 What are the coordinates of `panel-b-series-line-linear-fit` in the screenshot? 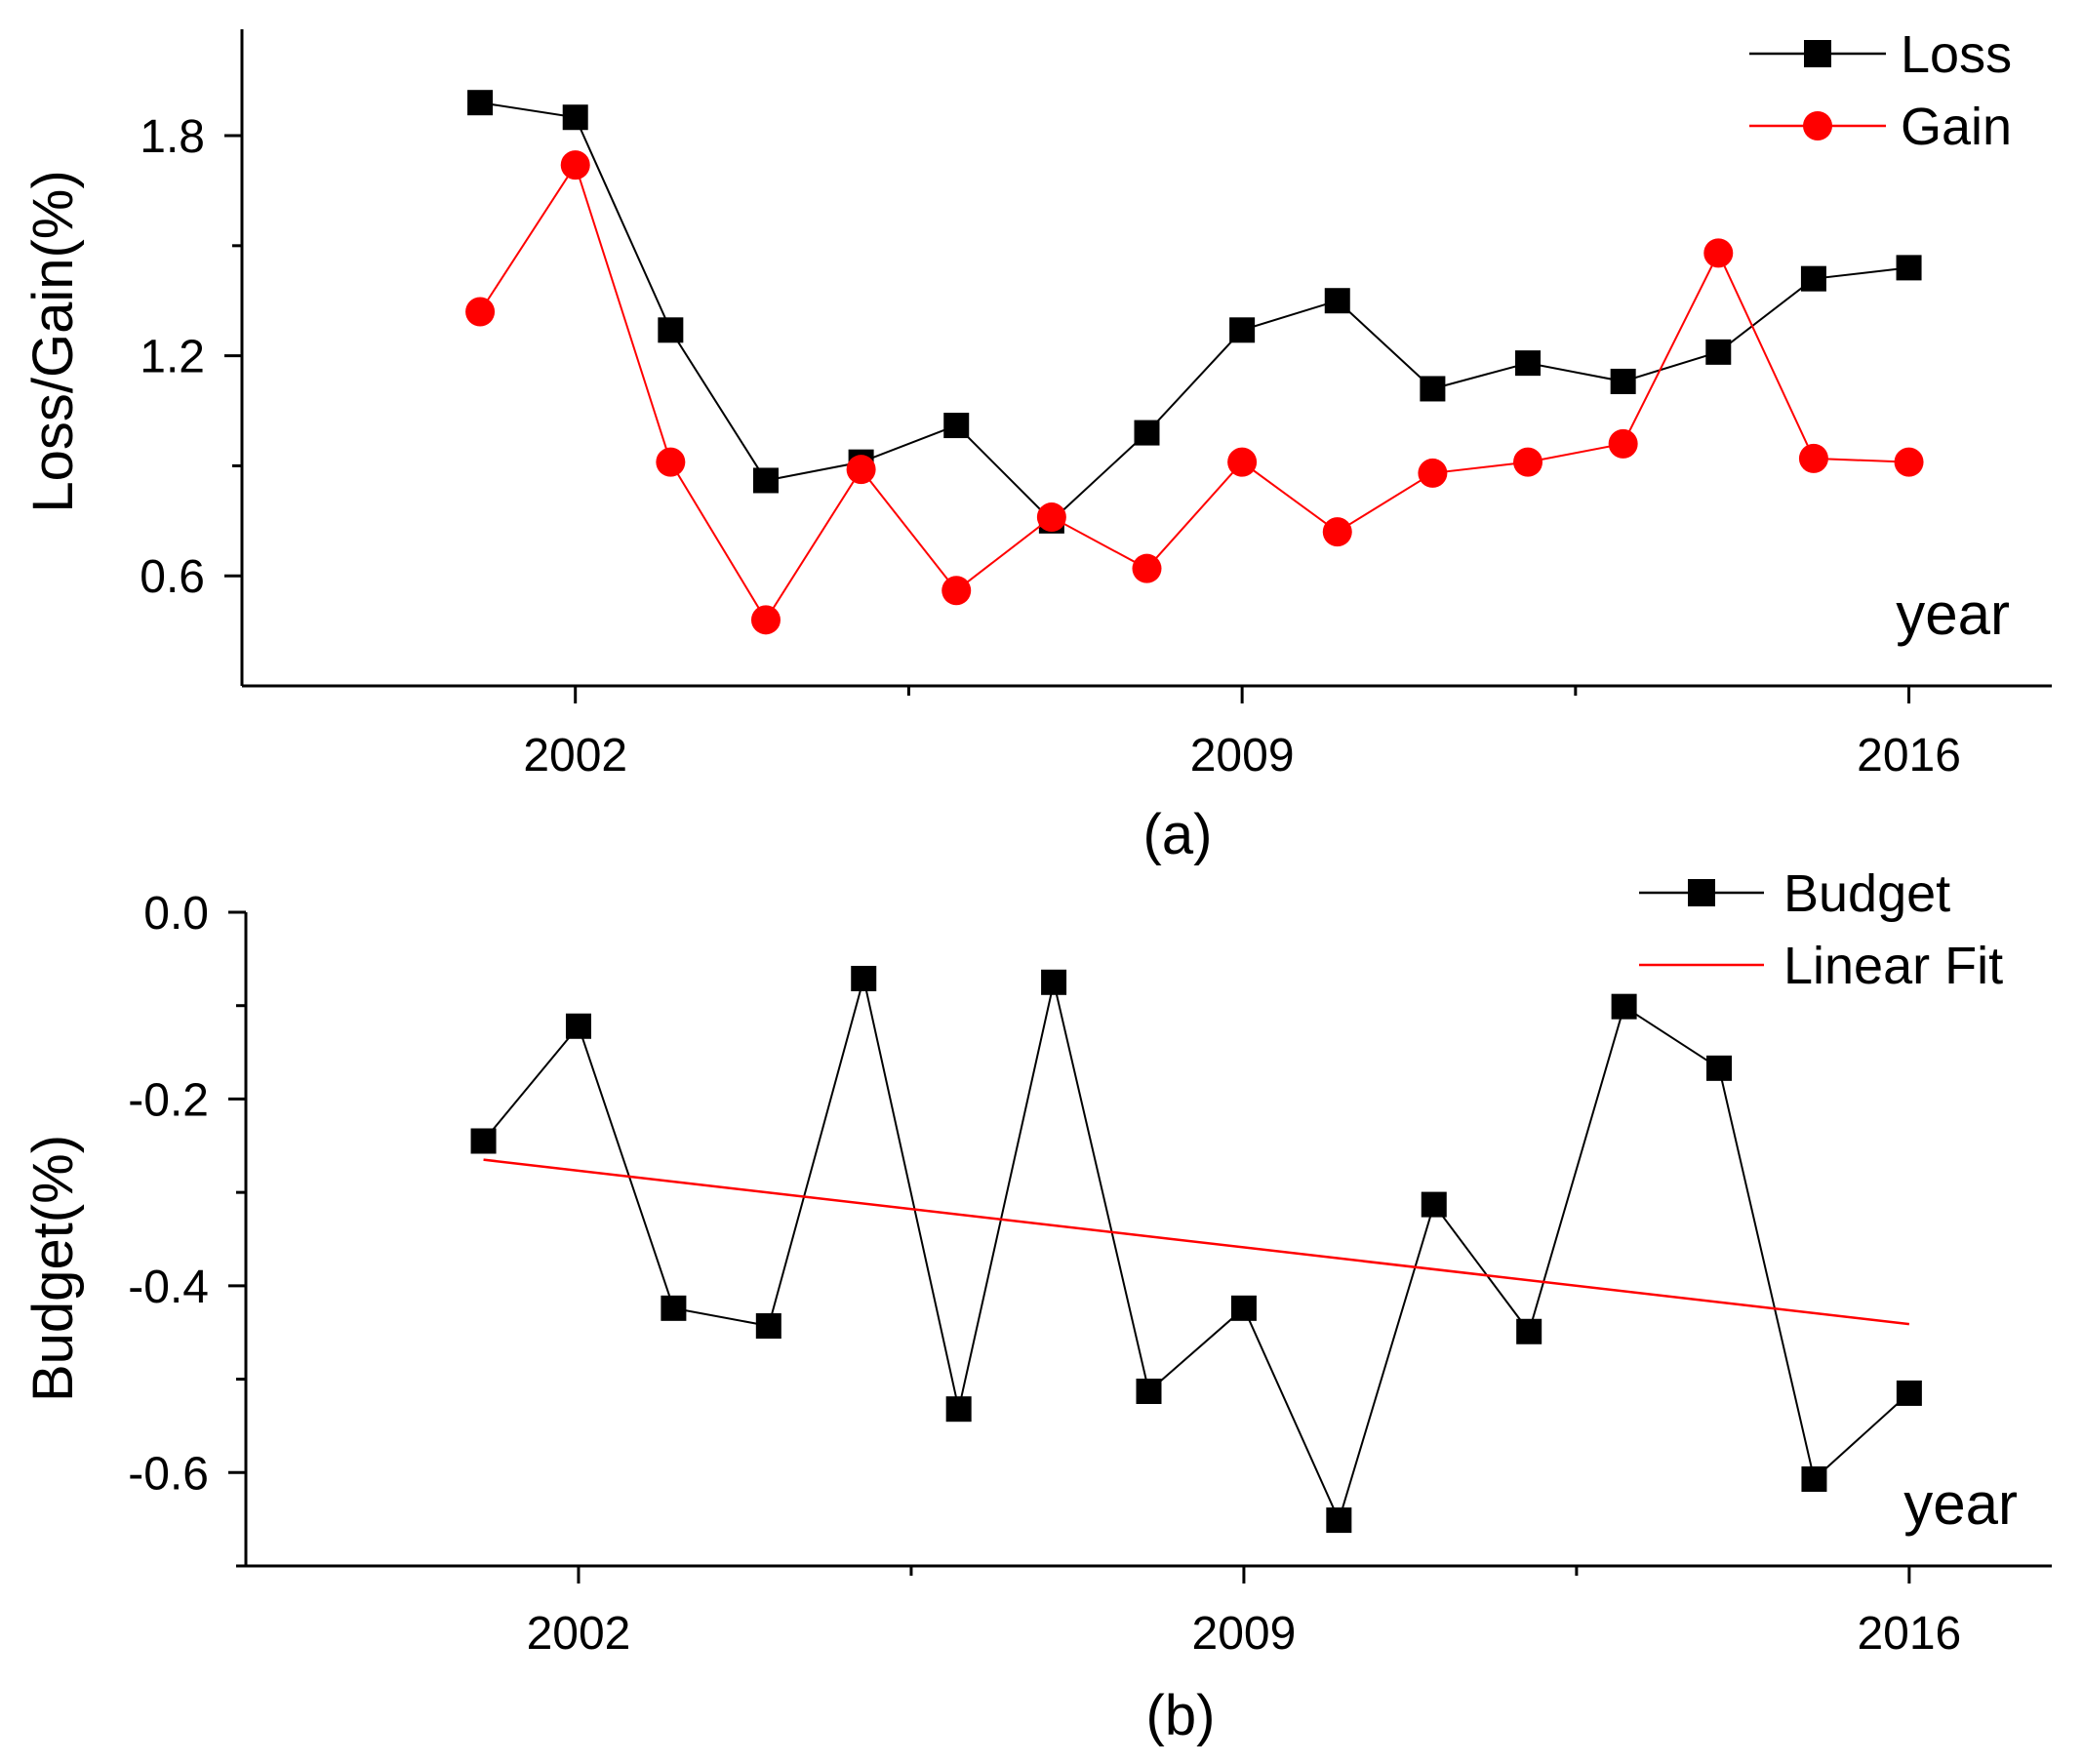 It's located at (1196, 1242).